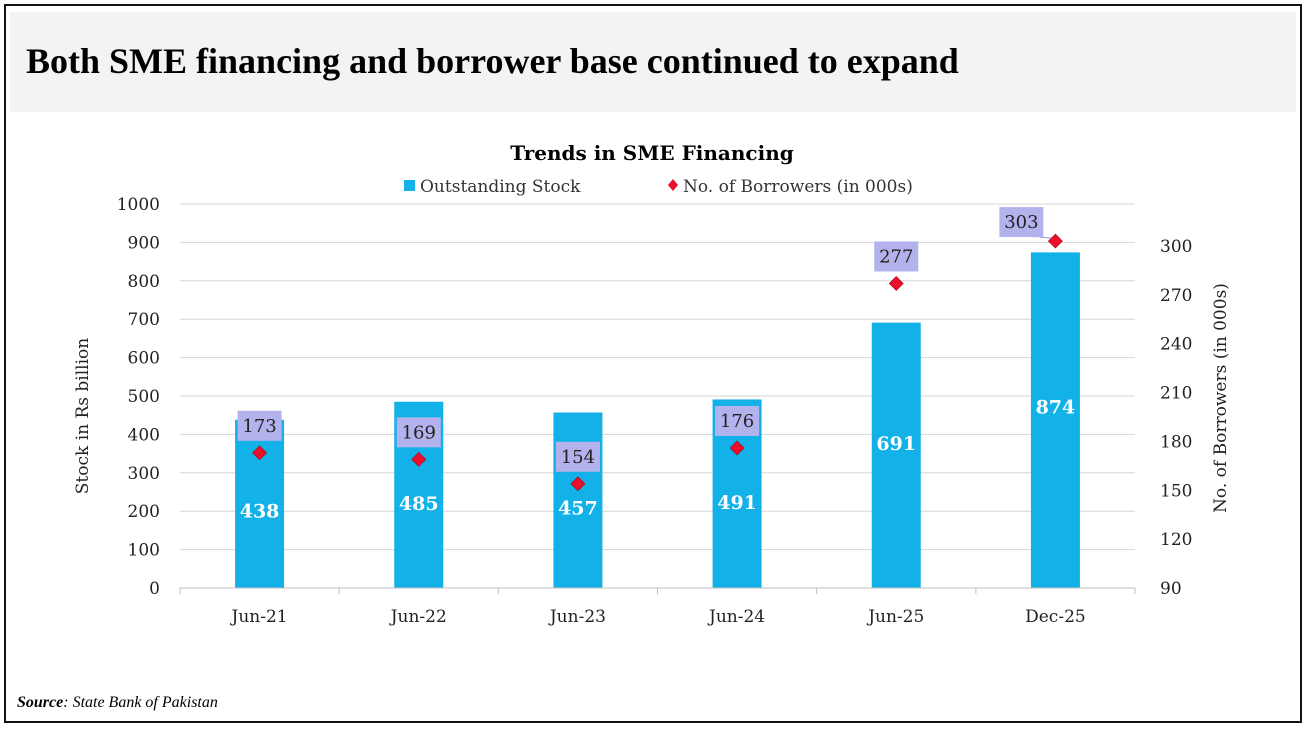  What do you see at coordinates (1221, 398) in the screenshot?
I see `y2-axis-title: No. of Borrowers (in 000s)` at bounding box center [1221, 398].